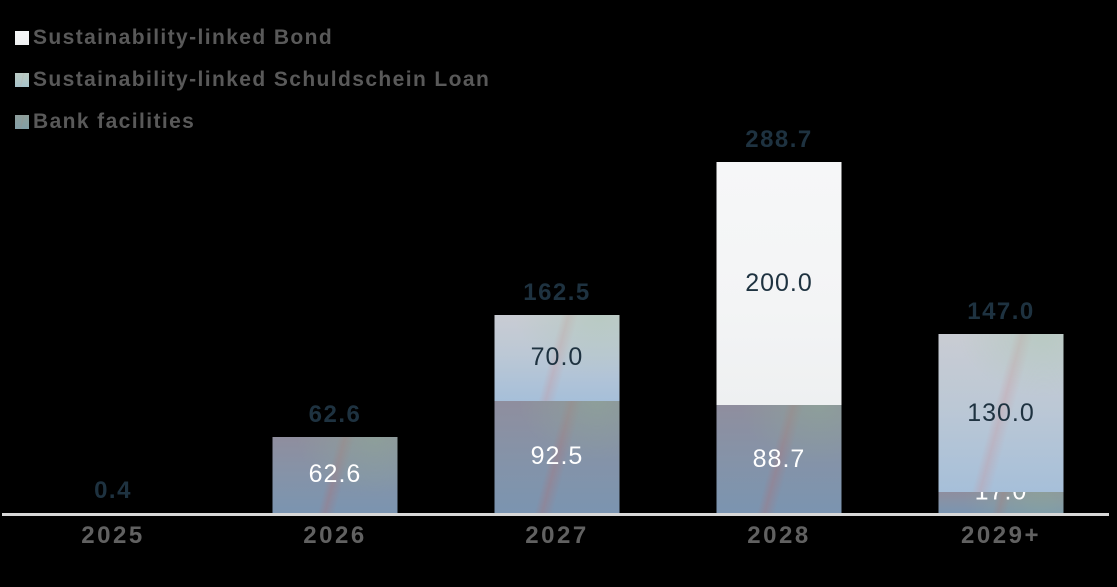 Image resolution: width=1117 pixels, height=587 pixels. I want to click on bar-segment-bond-2028: 200.0, so click(779, 283).